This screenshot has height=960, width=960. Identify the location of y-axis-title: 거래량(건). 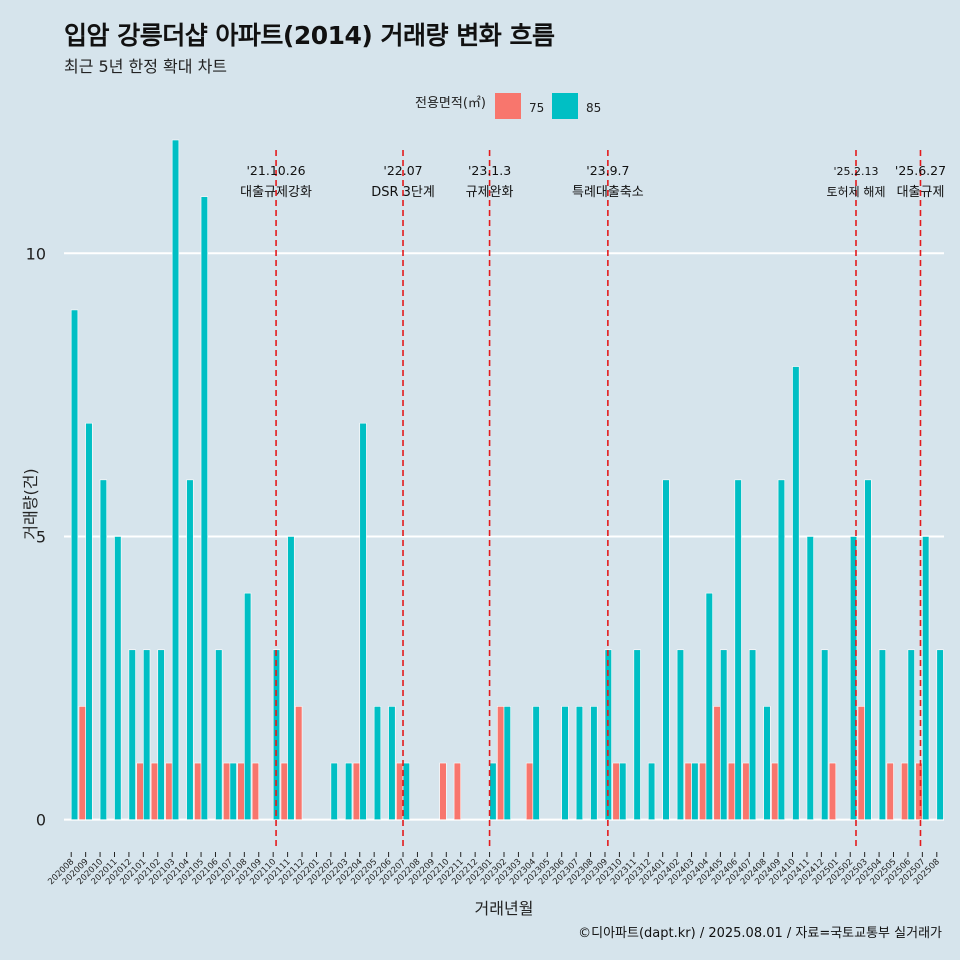
(30, 503).